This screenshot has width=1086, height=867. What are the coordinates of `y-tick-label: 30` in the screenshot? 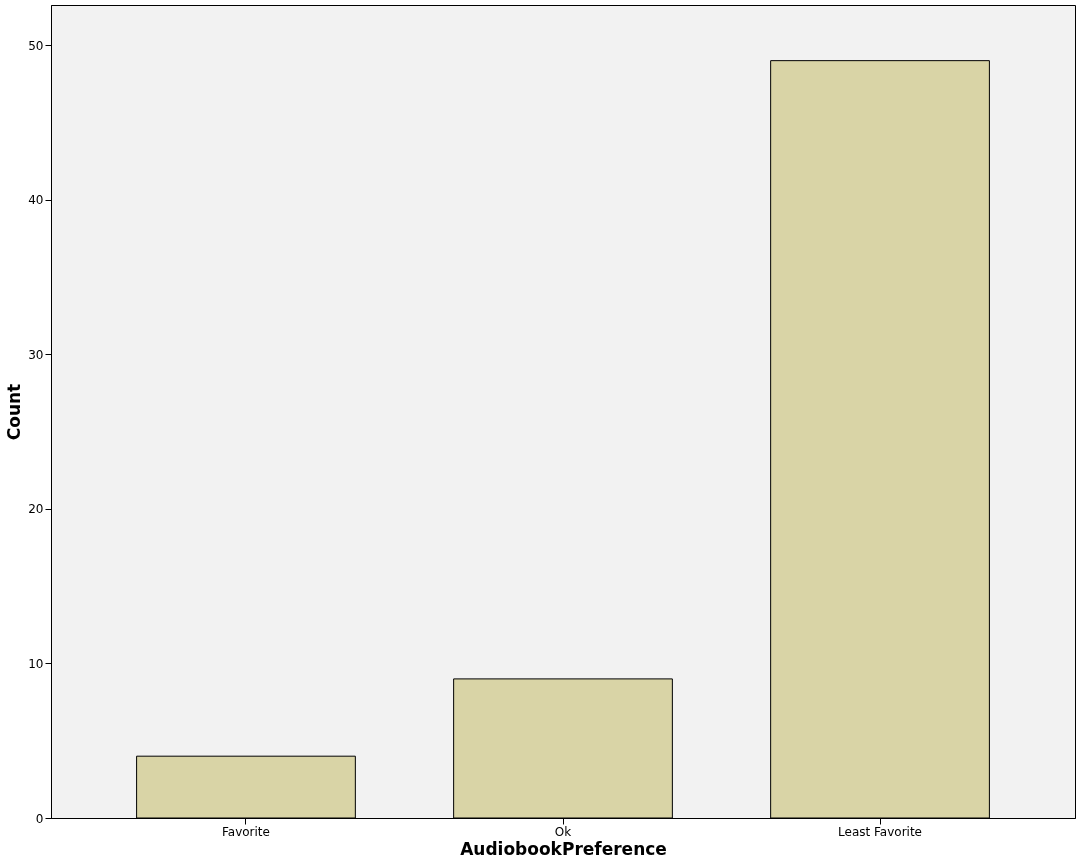 It's located at (36, 354).